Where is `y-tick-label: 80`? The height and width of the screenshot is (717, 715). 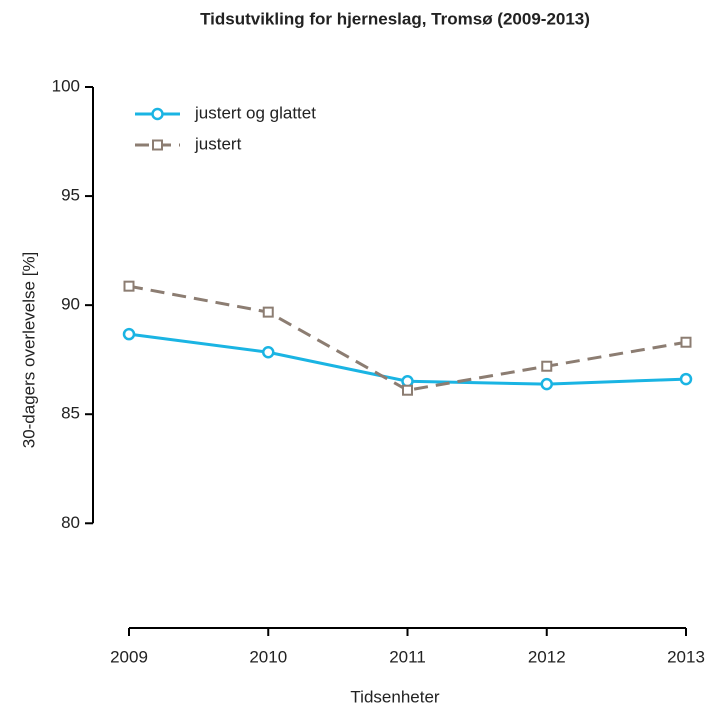 y-tick-label: 80 is located at coordinates (70, 522).